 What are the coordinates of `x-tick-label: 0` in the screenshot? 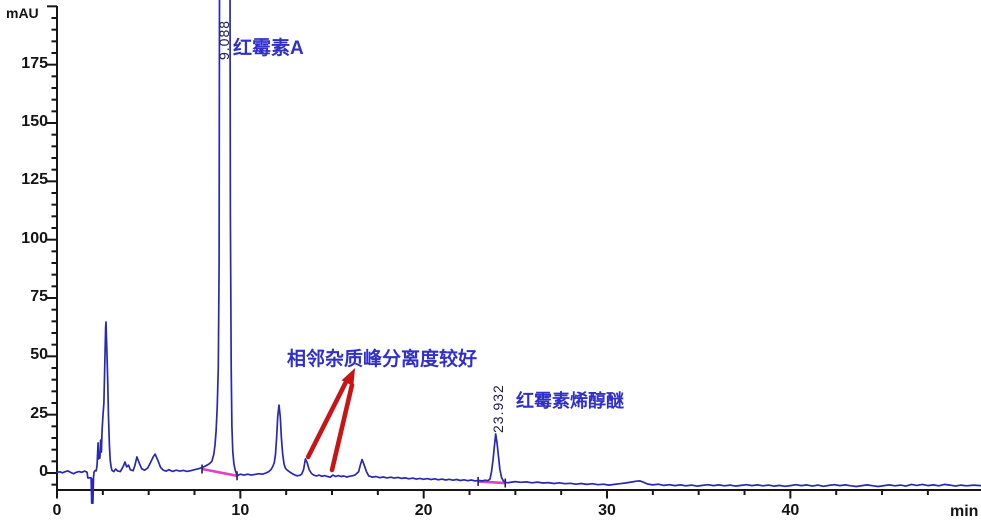 It's located at (57, 510).